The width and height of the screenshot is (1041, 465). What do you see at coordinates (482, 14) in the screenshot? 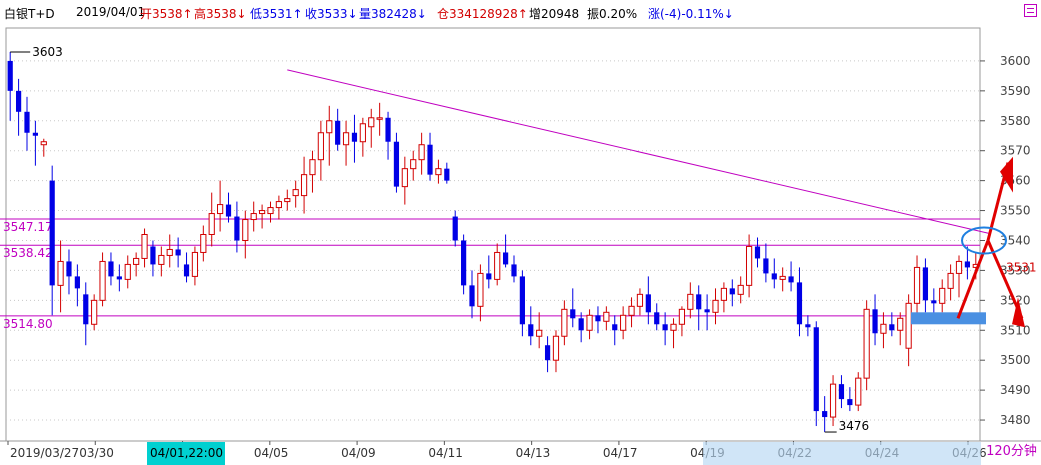
I see `position-label: 仓334128928↑` at bounding box center [482, 14].